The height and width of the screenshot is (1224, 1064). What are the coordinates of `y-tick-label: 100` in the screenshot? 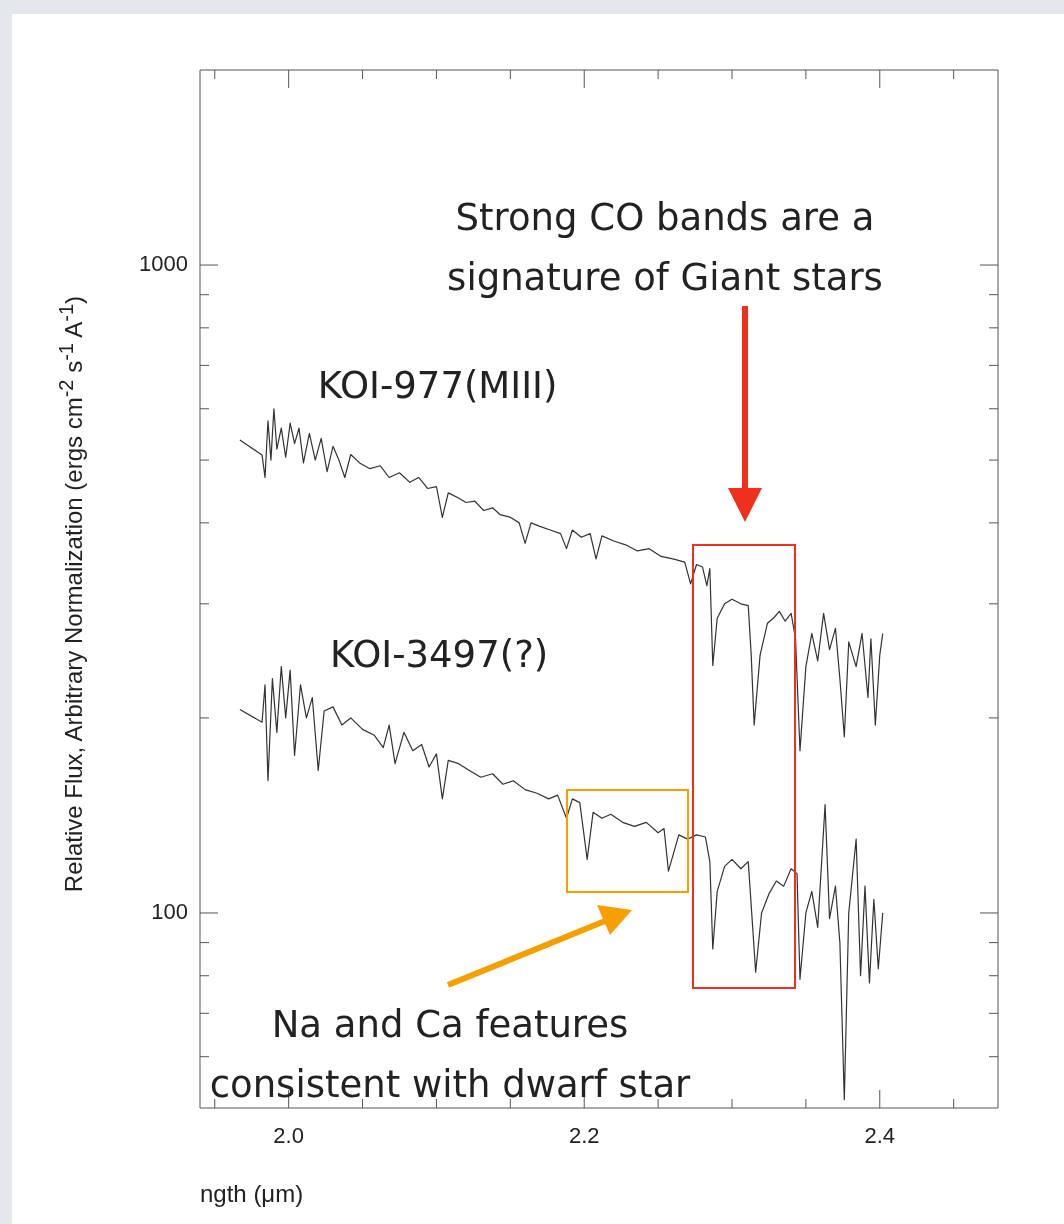 It's located at (169, 912).